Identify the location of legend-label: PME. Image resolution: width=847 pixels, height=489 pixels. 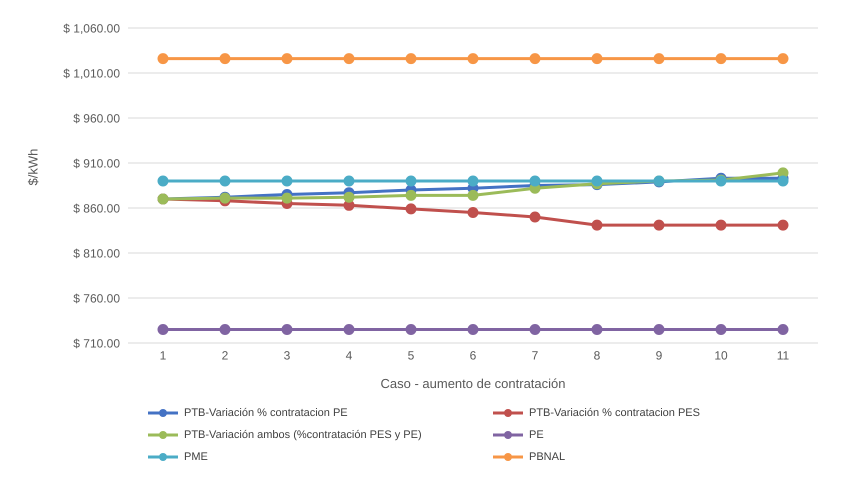
(196, 457).